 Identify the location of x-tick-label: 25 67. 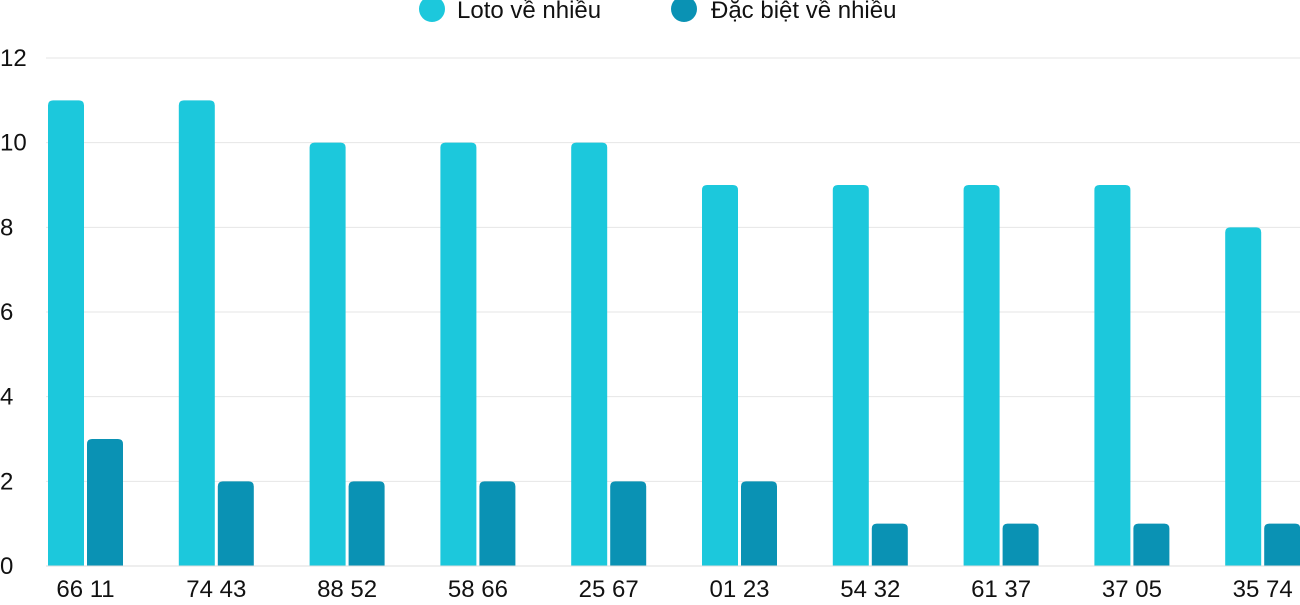
(609, 588).